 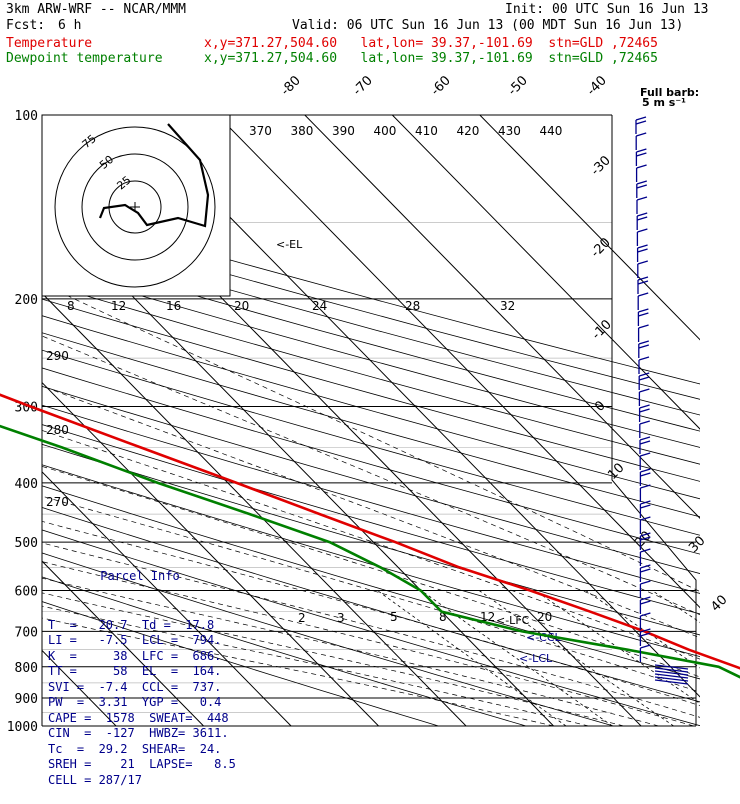 What do you see at coordinates (26, 699) in the screenshot?
I see `pressure-tick-900: 900` at bounding box center [26, 699].